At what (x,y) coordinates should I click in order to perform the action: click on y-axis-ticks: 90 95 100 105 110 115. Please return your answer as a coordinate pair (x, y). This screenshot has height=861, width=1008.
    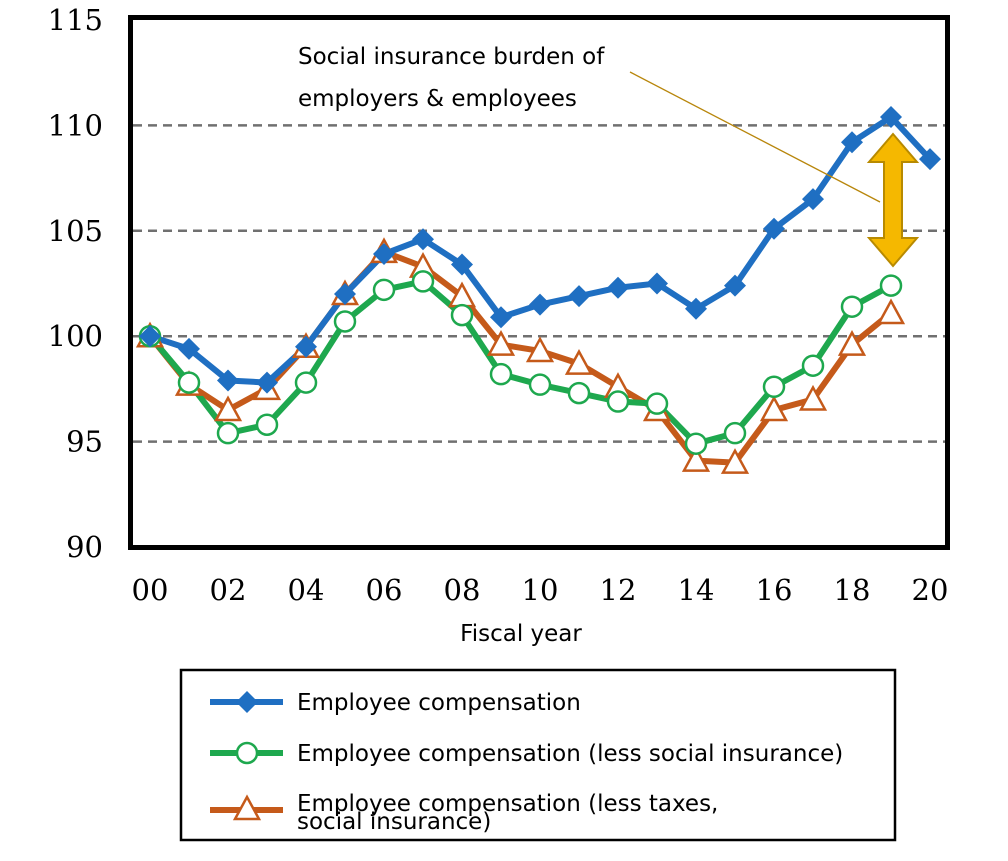
    Looking at the image, I should click on (75, 283).